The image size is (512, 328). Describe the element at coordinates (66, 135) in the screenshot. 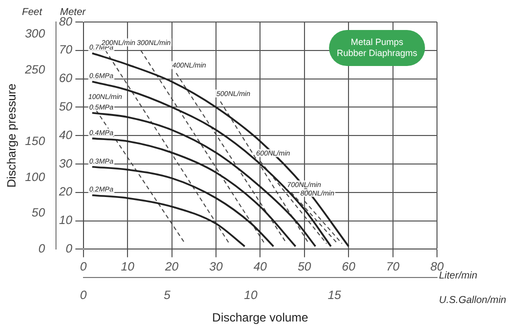

I see `y-tick-label: 40` at that location.